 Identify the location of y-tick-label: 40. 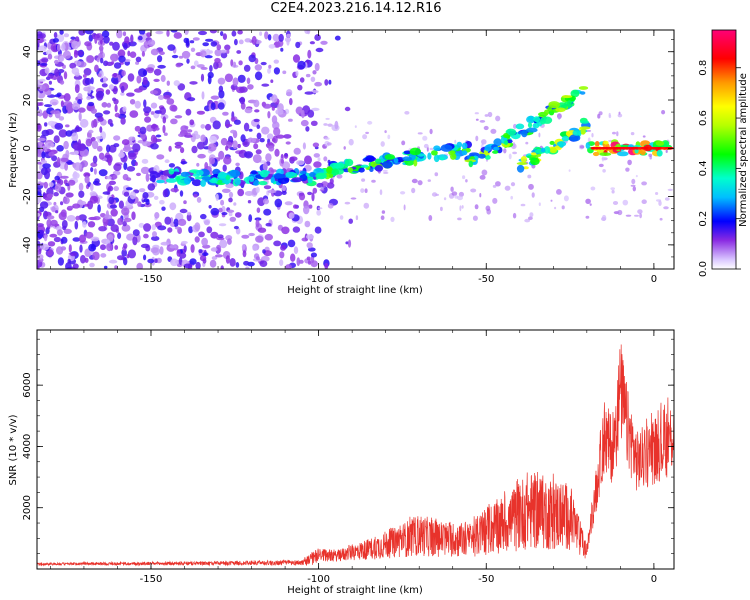
(27, 51).